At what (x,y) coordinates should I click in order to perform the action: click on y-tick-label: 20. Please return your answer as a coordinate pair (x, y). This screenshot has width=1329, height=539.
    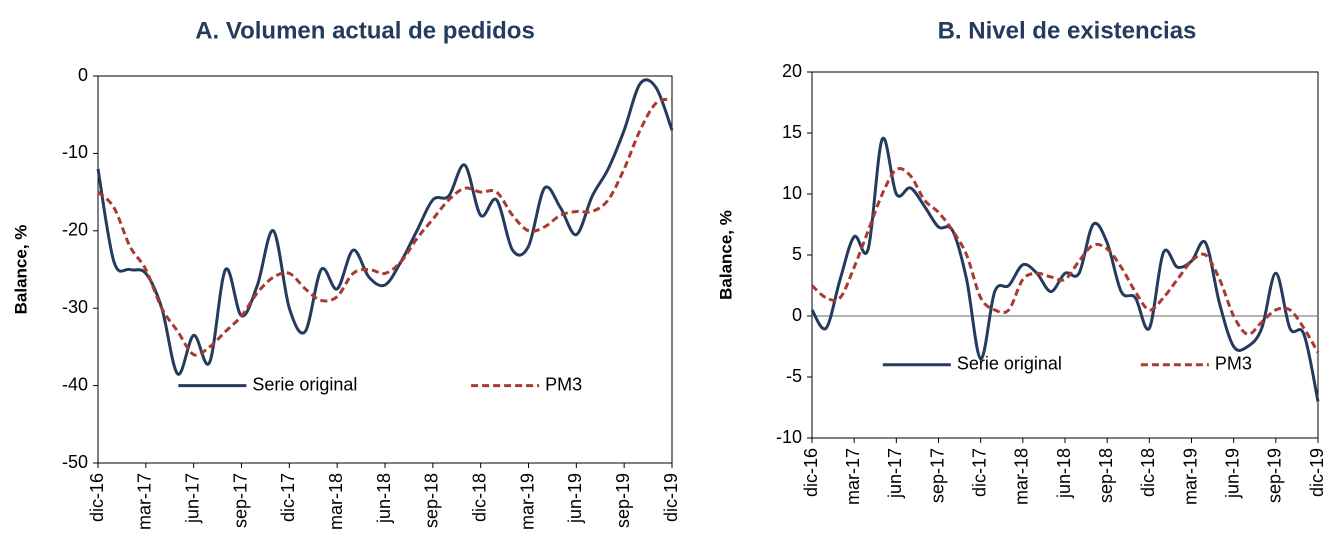
    Looking at the image, I should click on (792, 71).